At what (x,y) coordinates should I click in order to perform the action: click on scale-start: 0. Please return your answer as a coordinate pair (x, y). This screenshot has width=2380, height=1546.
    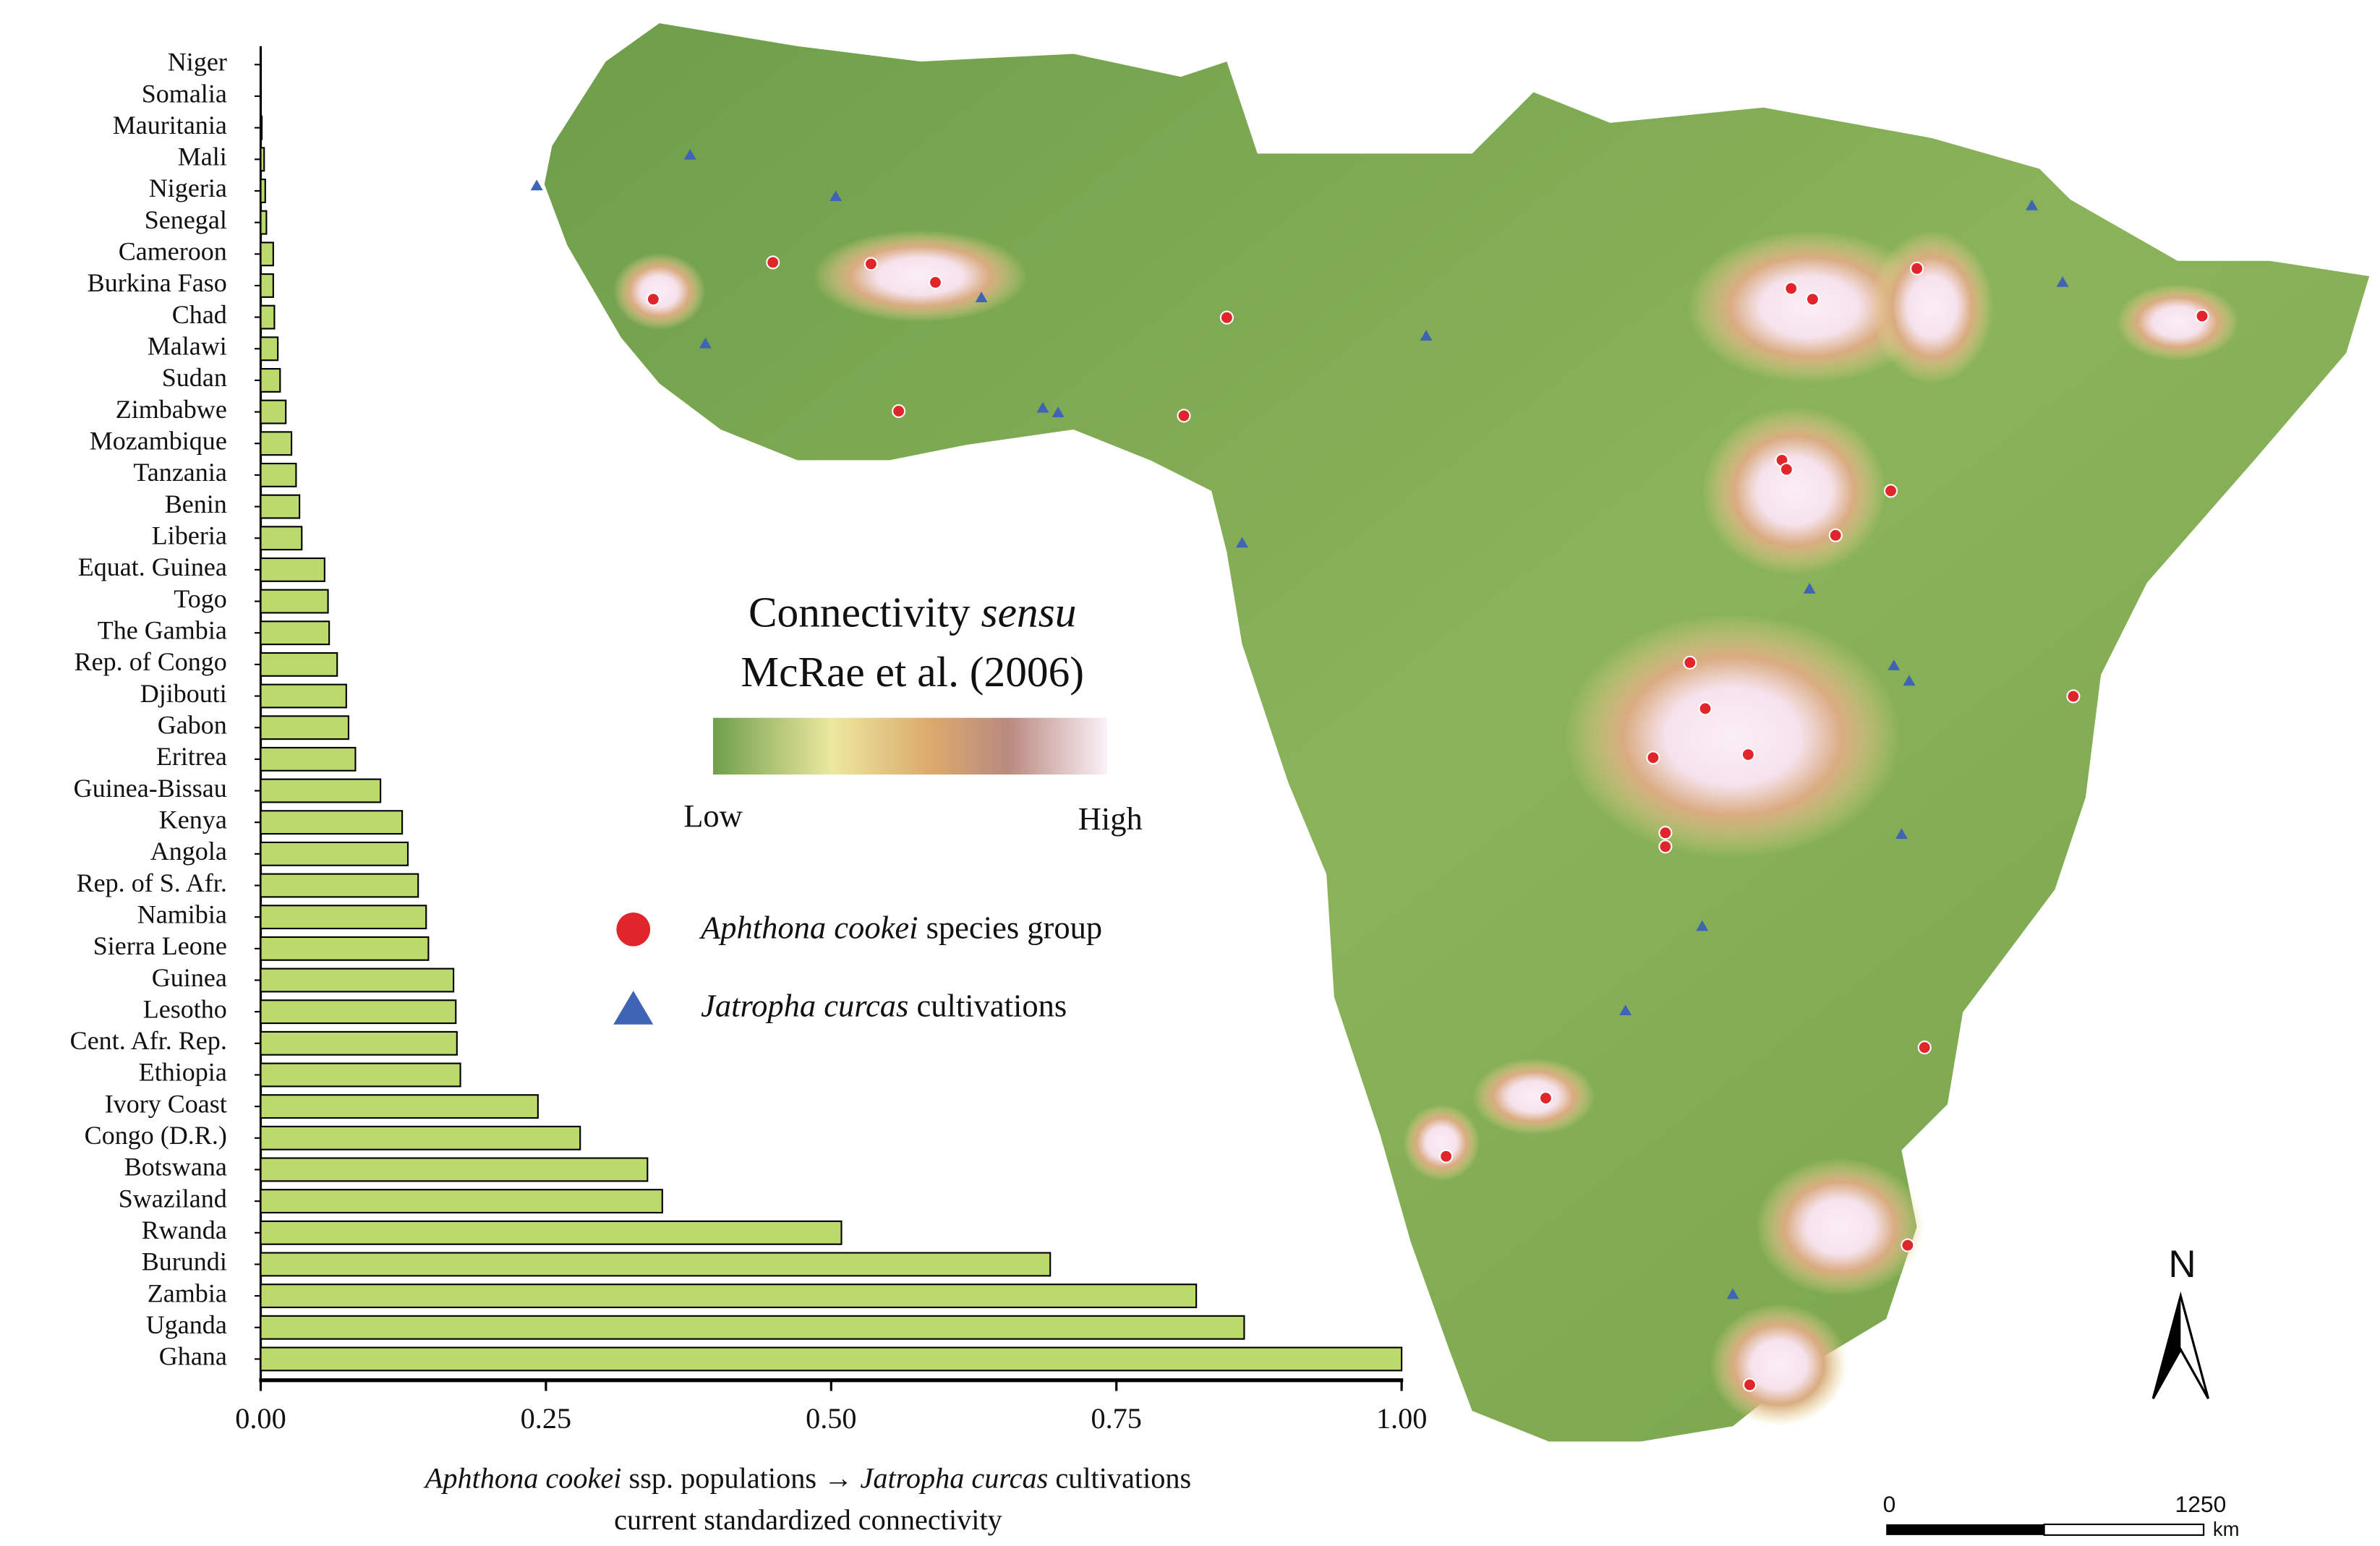
    Looking at the image, I should click on (1889, 1504).